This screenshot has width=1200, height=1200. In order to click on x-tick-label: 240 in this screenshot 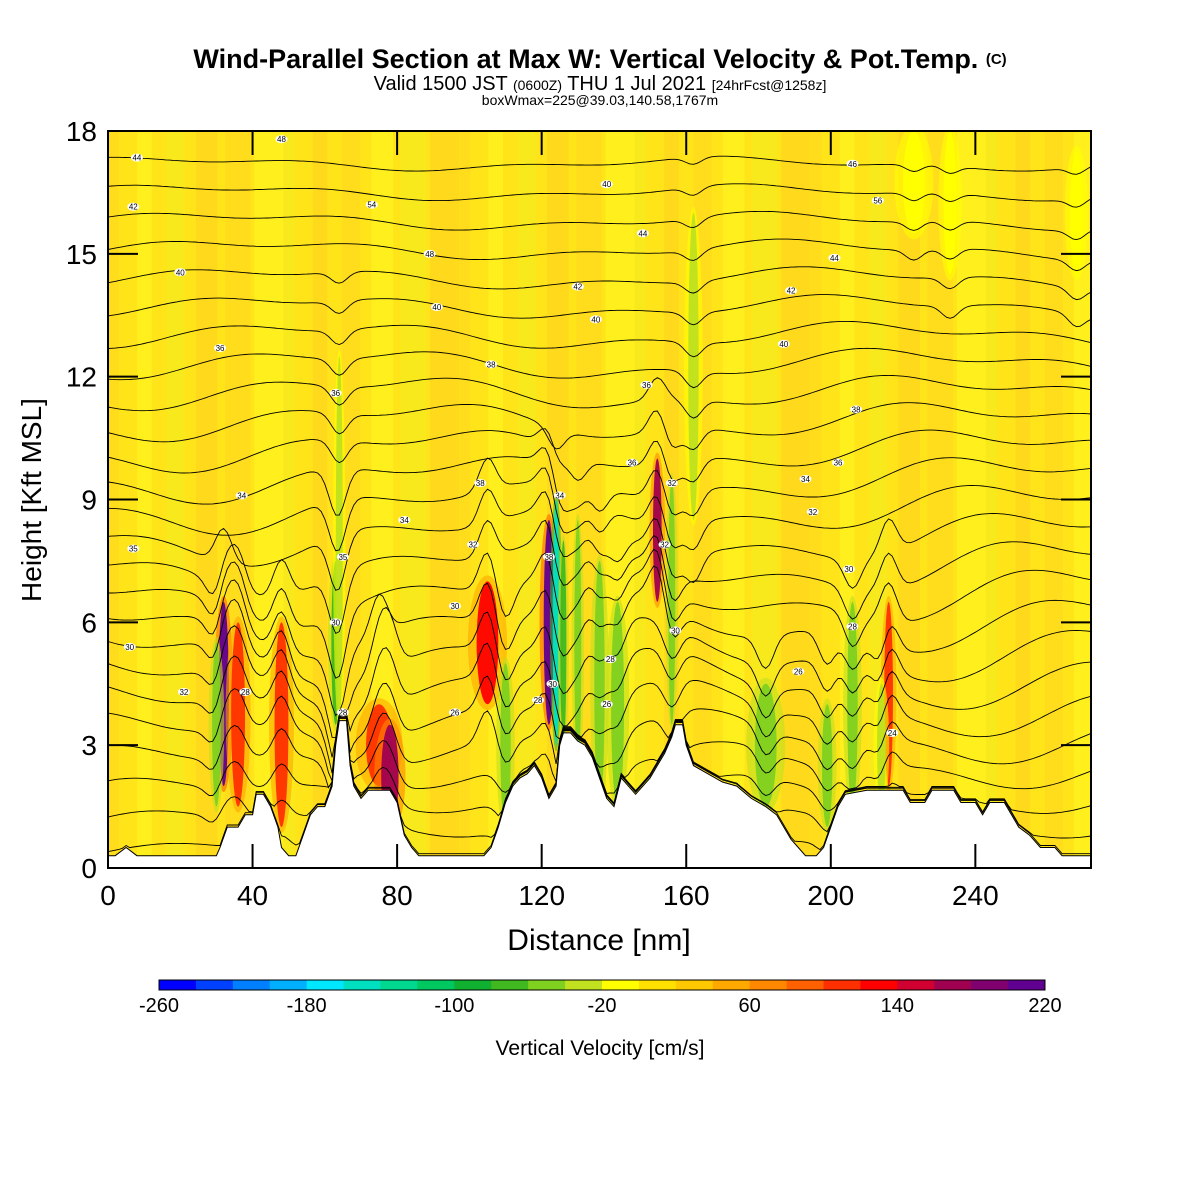, I will do `click(975, 895)`.